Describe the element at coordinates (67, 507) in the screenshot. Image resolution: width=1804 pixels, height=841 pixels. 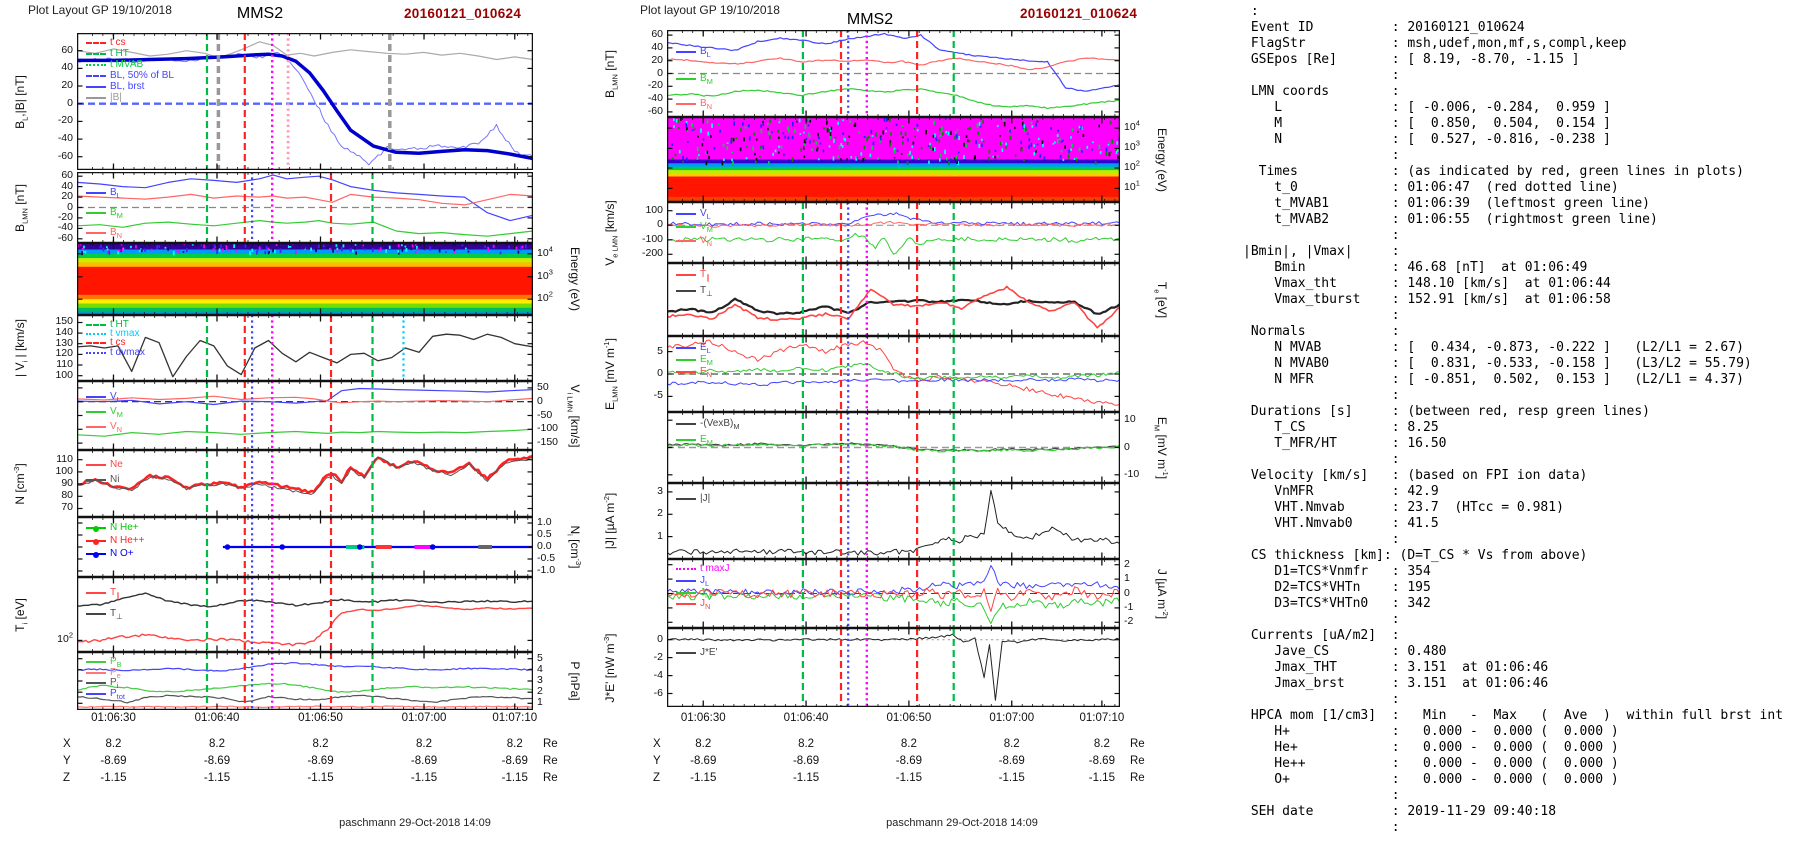
I see `axis-tick-label: 70` at that location.